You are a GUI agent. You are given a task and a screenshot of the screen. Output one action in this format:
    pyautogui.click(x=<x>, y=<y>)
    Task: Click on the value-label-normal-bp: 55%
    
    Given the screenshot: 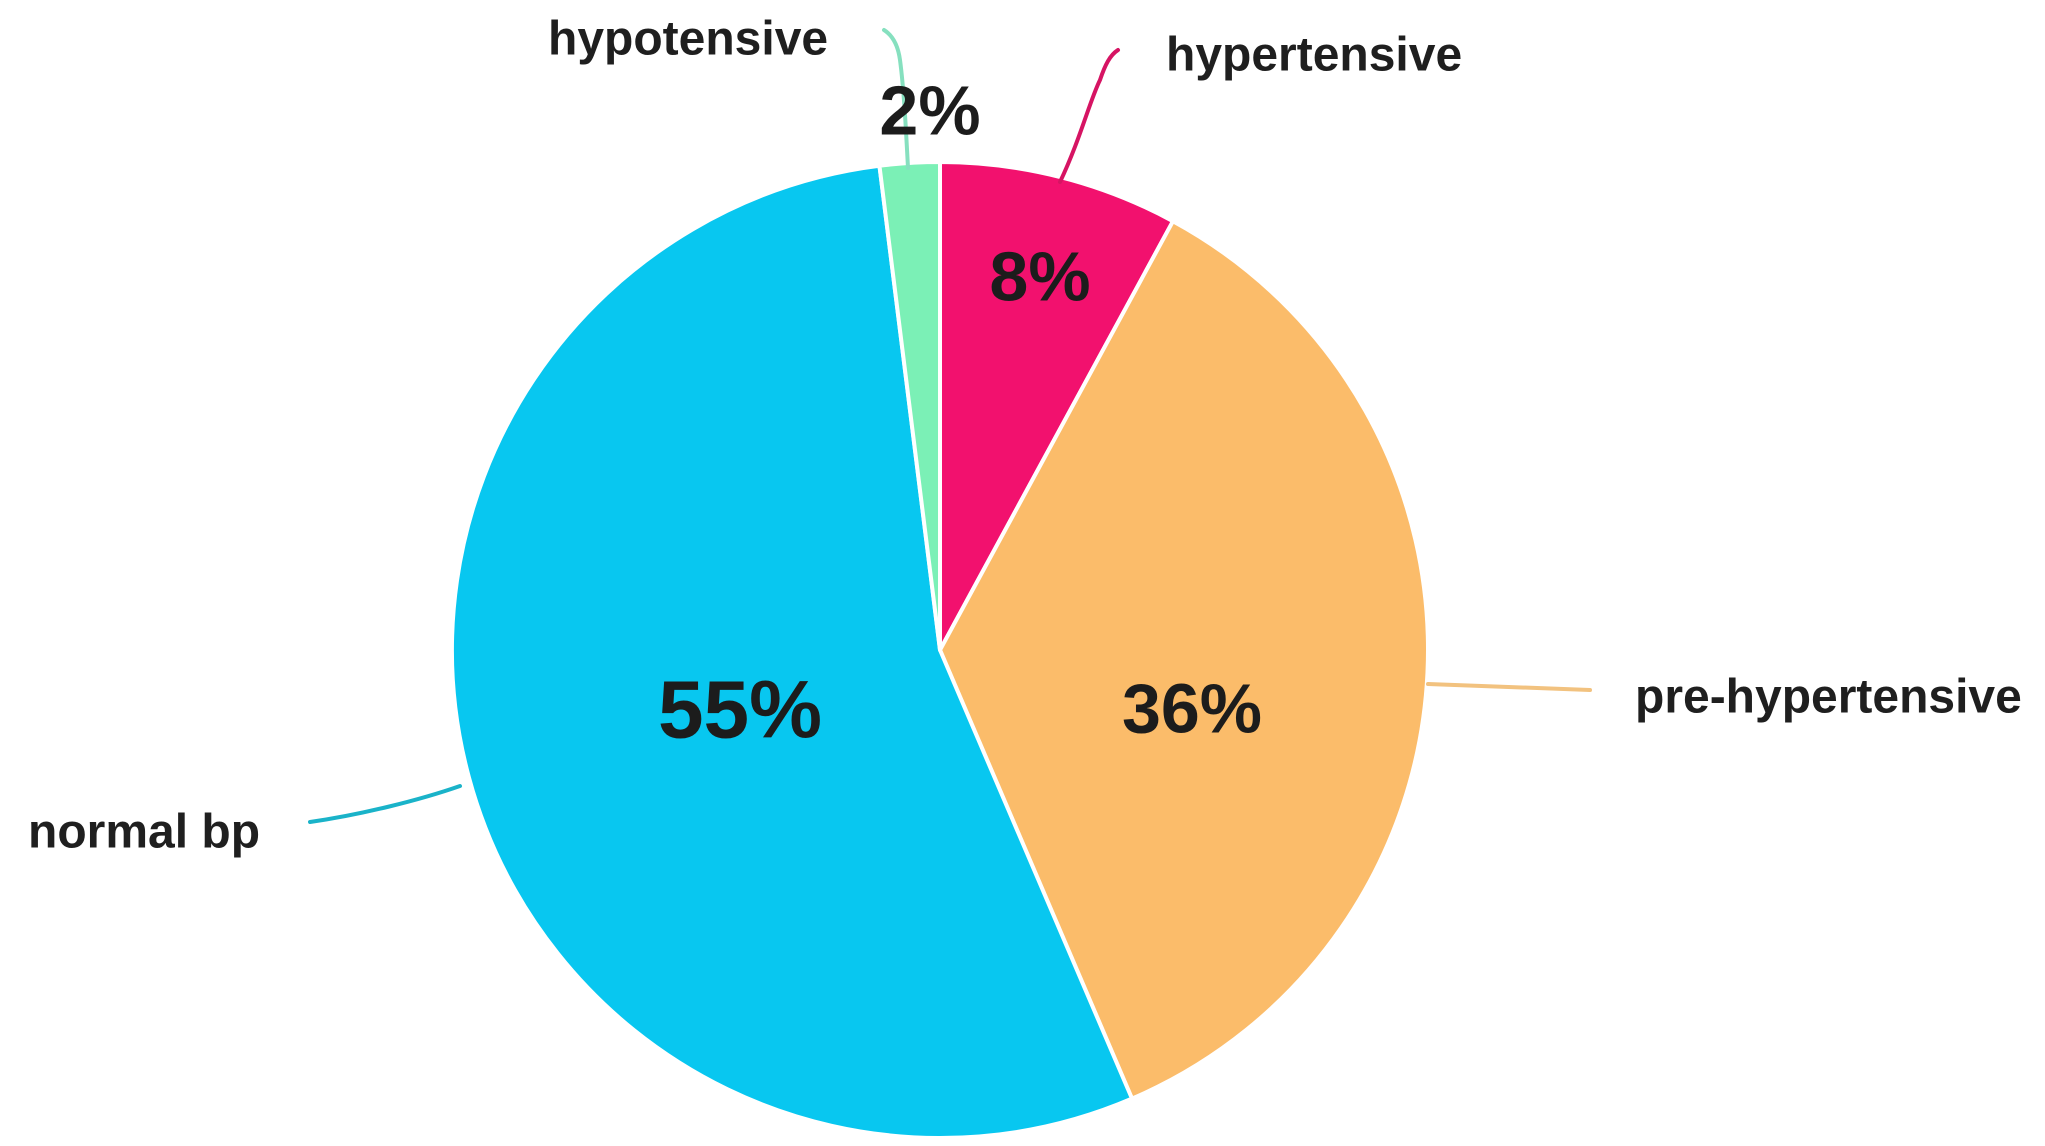 What is the action you would take?
    pyautogui.click(x=740, y=710)
    